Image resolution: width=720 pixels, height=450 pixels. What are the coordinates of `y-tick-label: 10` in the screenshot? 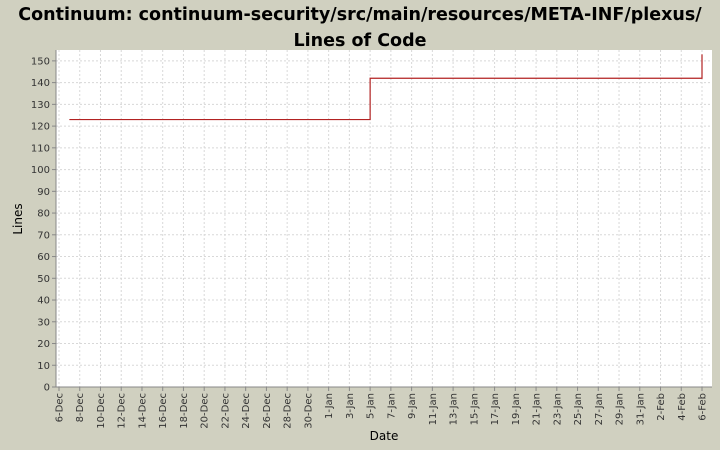 It's located at (43, 366).